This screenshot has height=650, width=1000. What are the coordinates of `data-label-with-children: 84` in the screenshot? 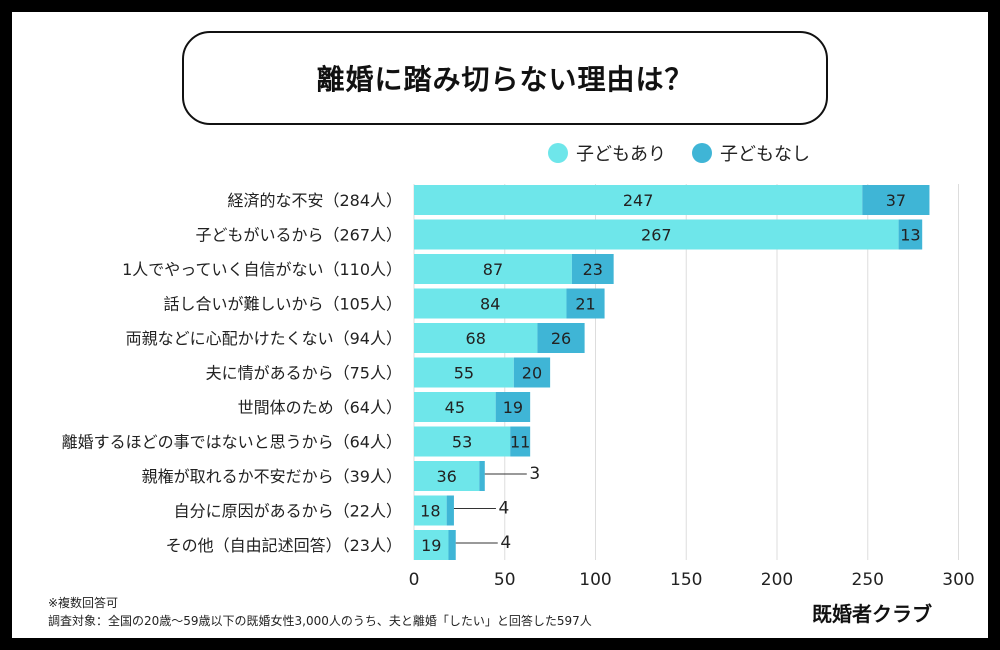 It's located at (490, 304).